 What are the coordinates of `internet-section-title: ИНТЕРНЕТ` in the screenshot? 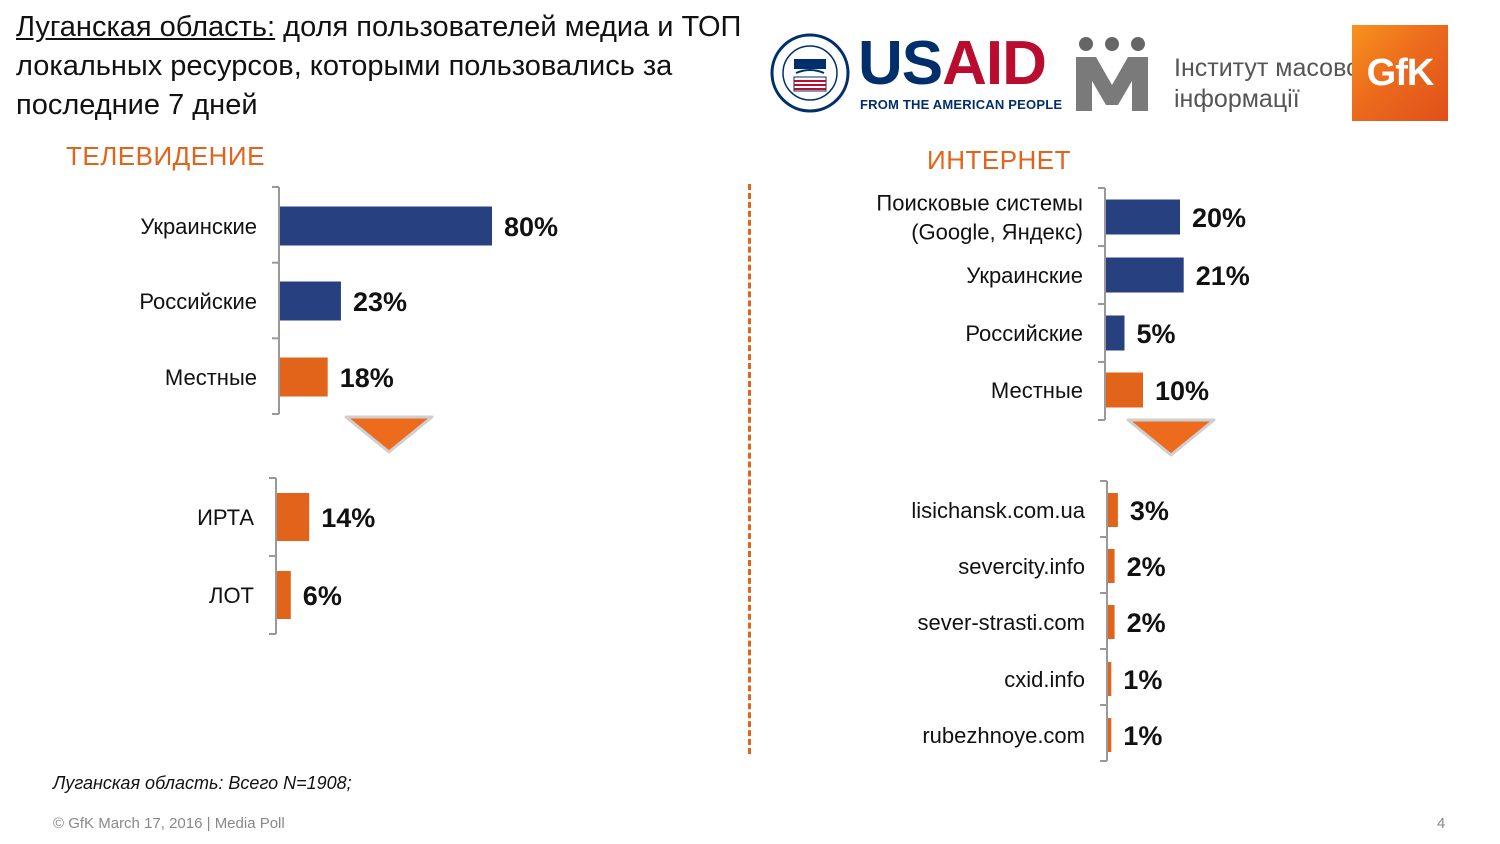 It's located at (999, 160).